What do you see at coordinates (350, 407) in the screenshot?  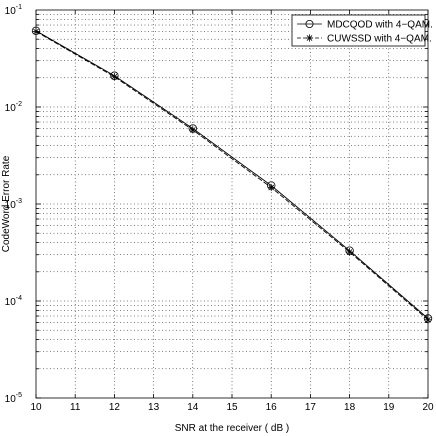 I see `x-tick-label: 18` at bounding box center [350, 407].